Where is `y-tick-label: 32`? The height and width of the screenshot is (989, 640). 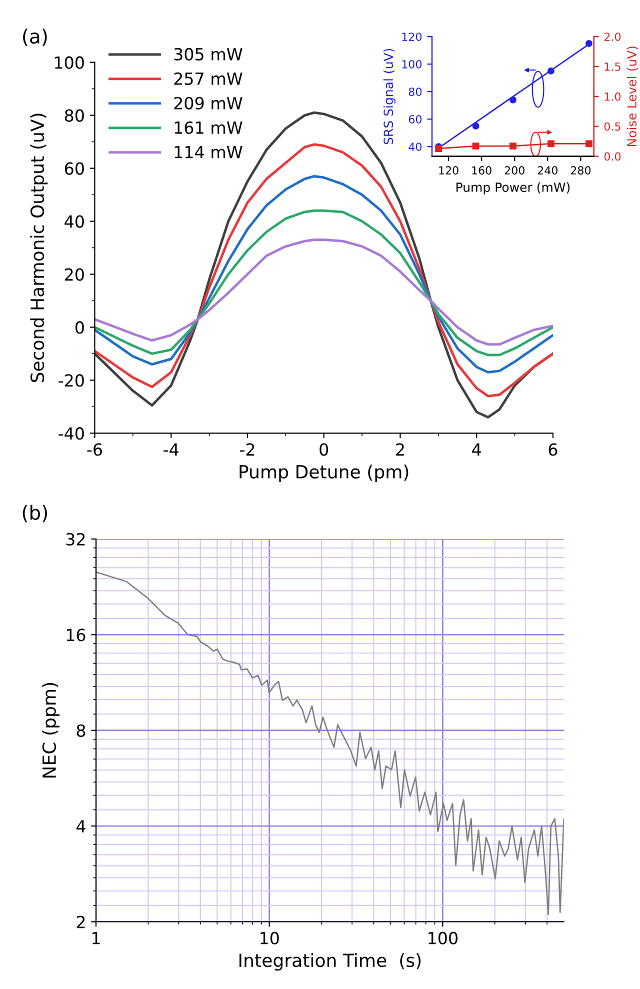
y-tick-label: 32 is located at coordinates (75, 539).